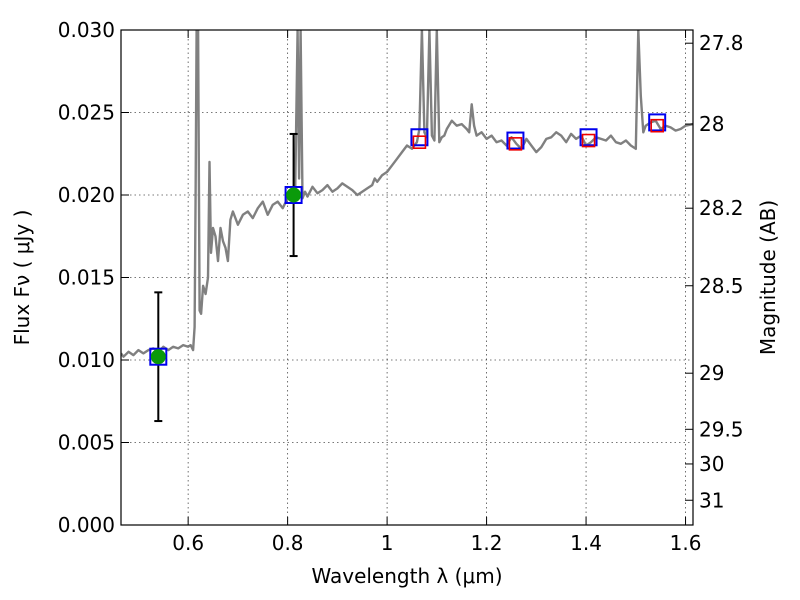  I want to click on y-tick-label-4: 0.020, so click(86, 195).